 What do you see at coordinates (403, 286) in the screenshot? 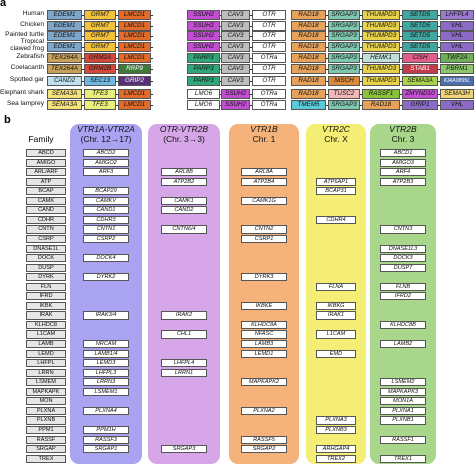
I see `gene-box: FLNB` at bounding box center [403, 286].